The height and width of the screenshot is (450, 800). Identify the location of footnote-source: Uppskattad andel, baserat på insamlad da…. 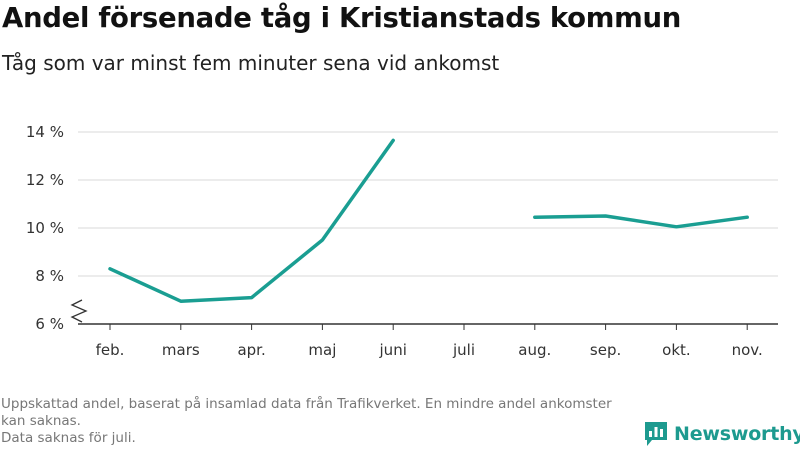
(306, 412).